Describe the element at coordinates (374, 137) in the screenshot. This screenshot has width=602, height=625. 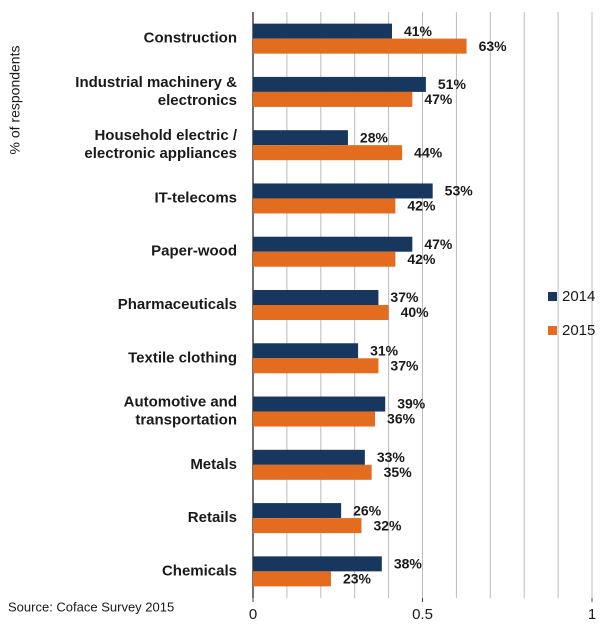
I see `value-label: 28%` at that location.